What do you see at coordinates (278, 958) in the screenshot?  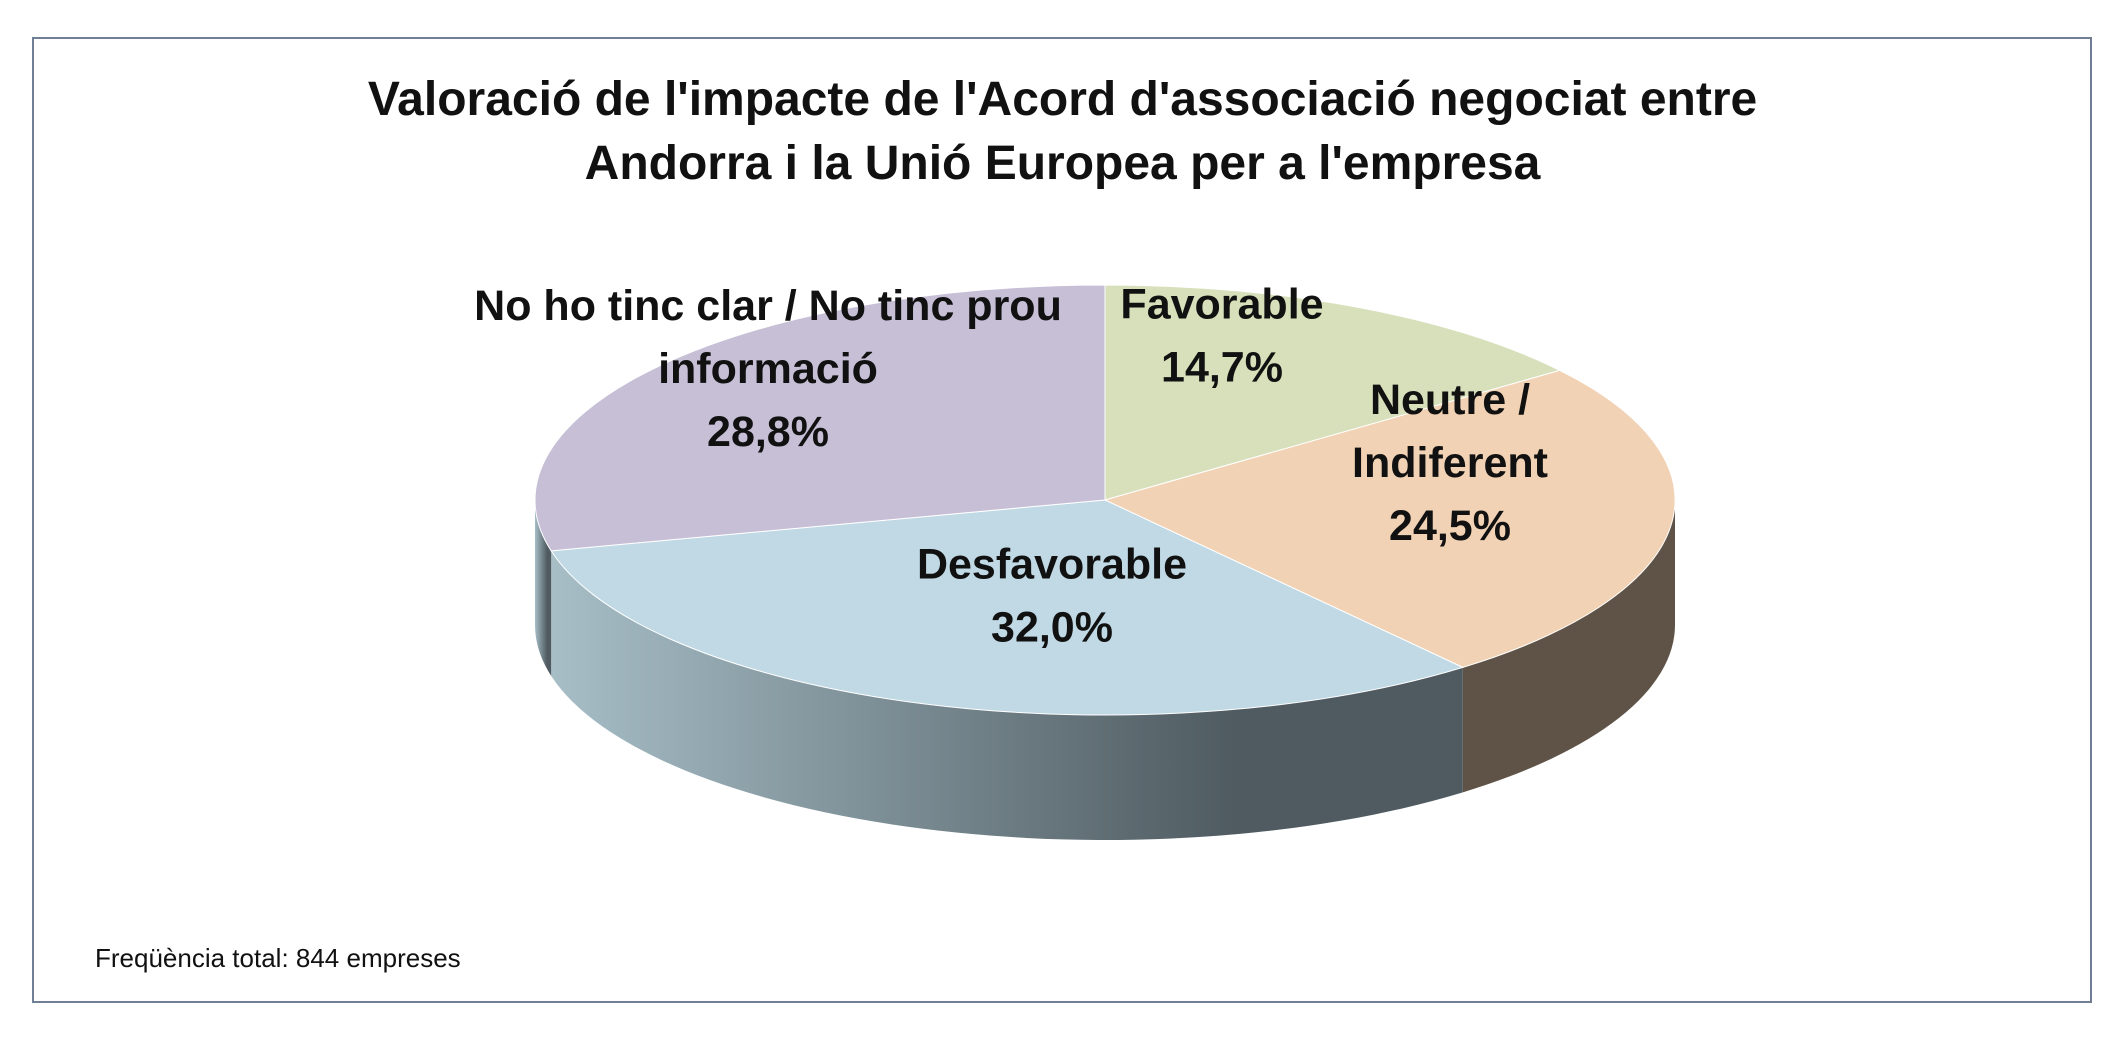 I see `footnote-total-frequency: Freqüència total: 844 empreses` at bounding box center [278, 958].